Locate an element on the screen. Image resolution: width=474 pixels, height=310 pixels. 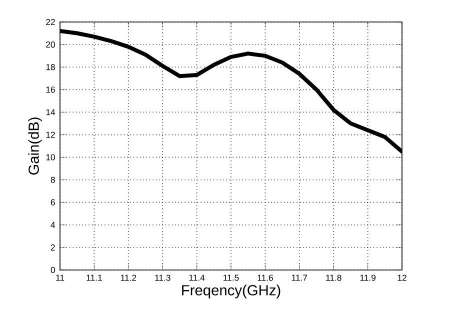
x-tick-label: 11.1 is located at coordinates (94, 277).